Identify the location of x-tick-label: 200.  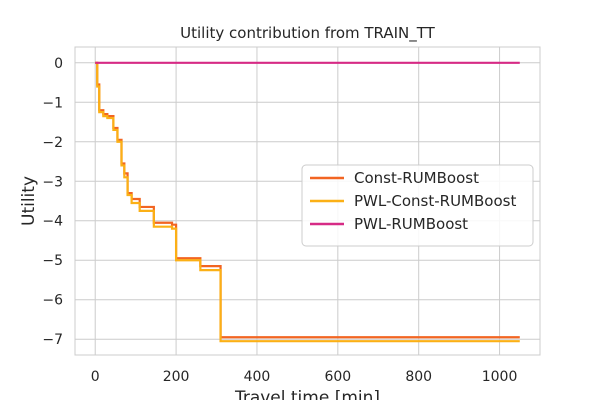
(176, 377).